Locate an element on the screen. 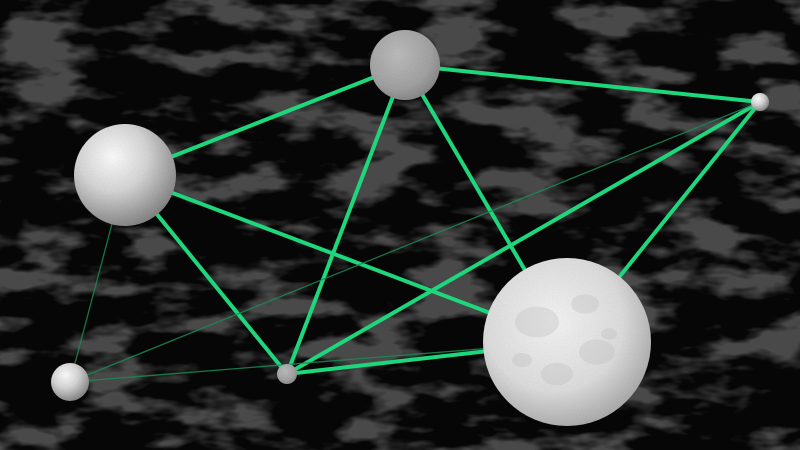 Image resolution: width=800 pixels, height=450 pixels. node-bottom-mid is located at coordinates (287, 374).